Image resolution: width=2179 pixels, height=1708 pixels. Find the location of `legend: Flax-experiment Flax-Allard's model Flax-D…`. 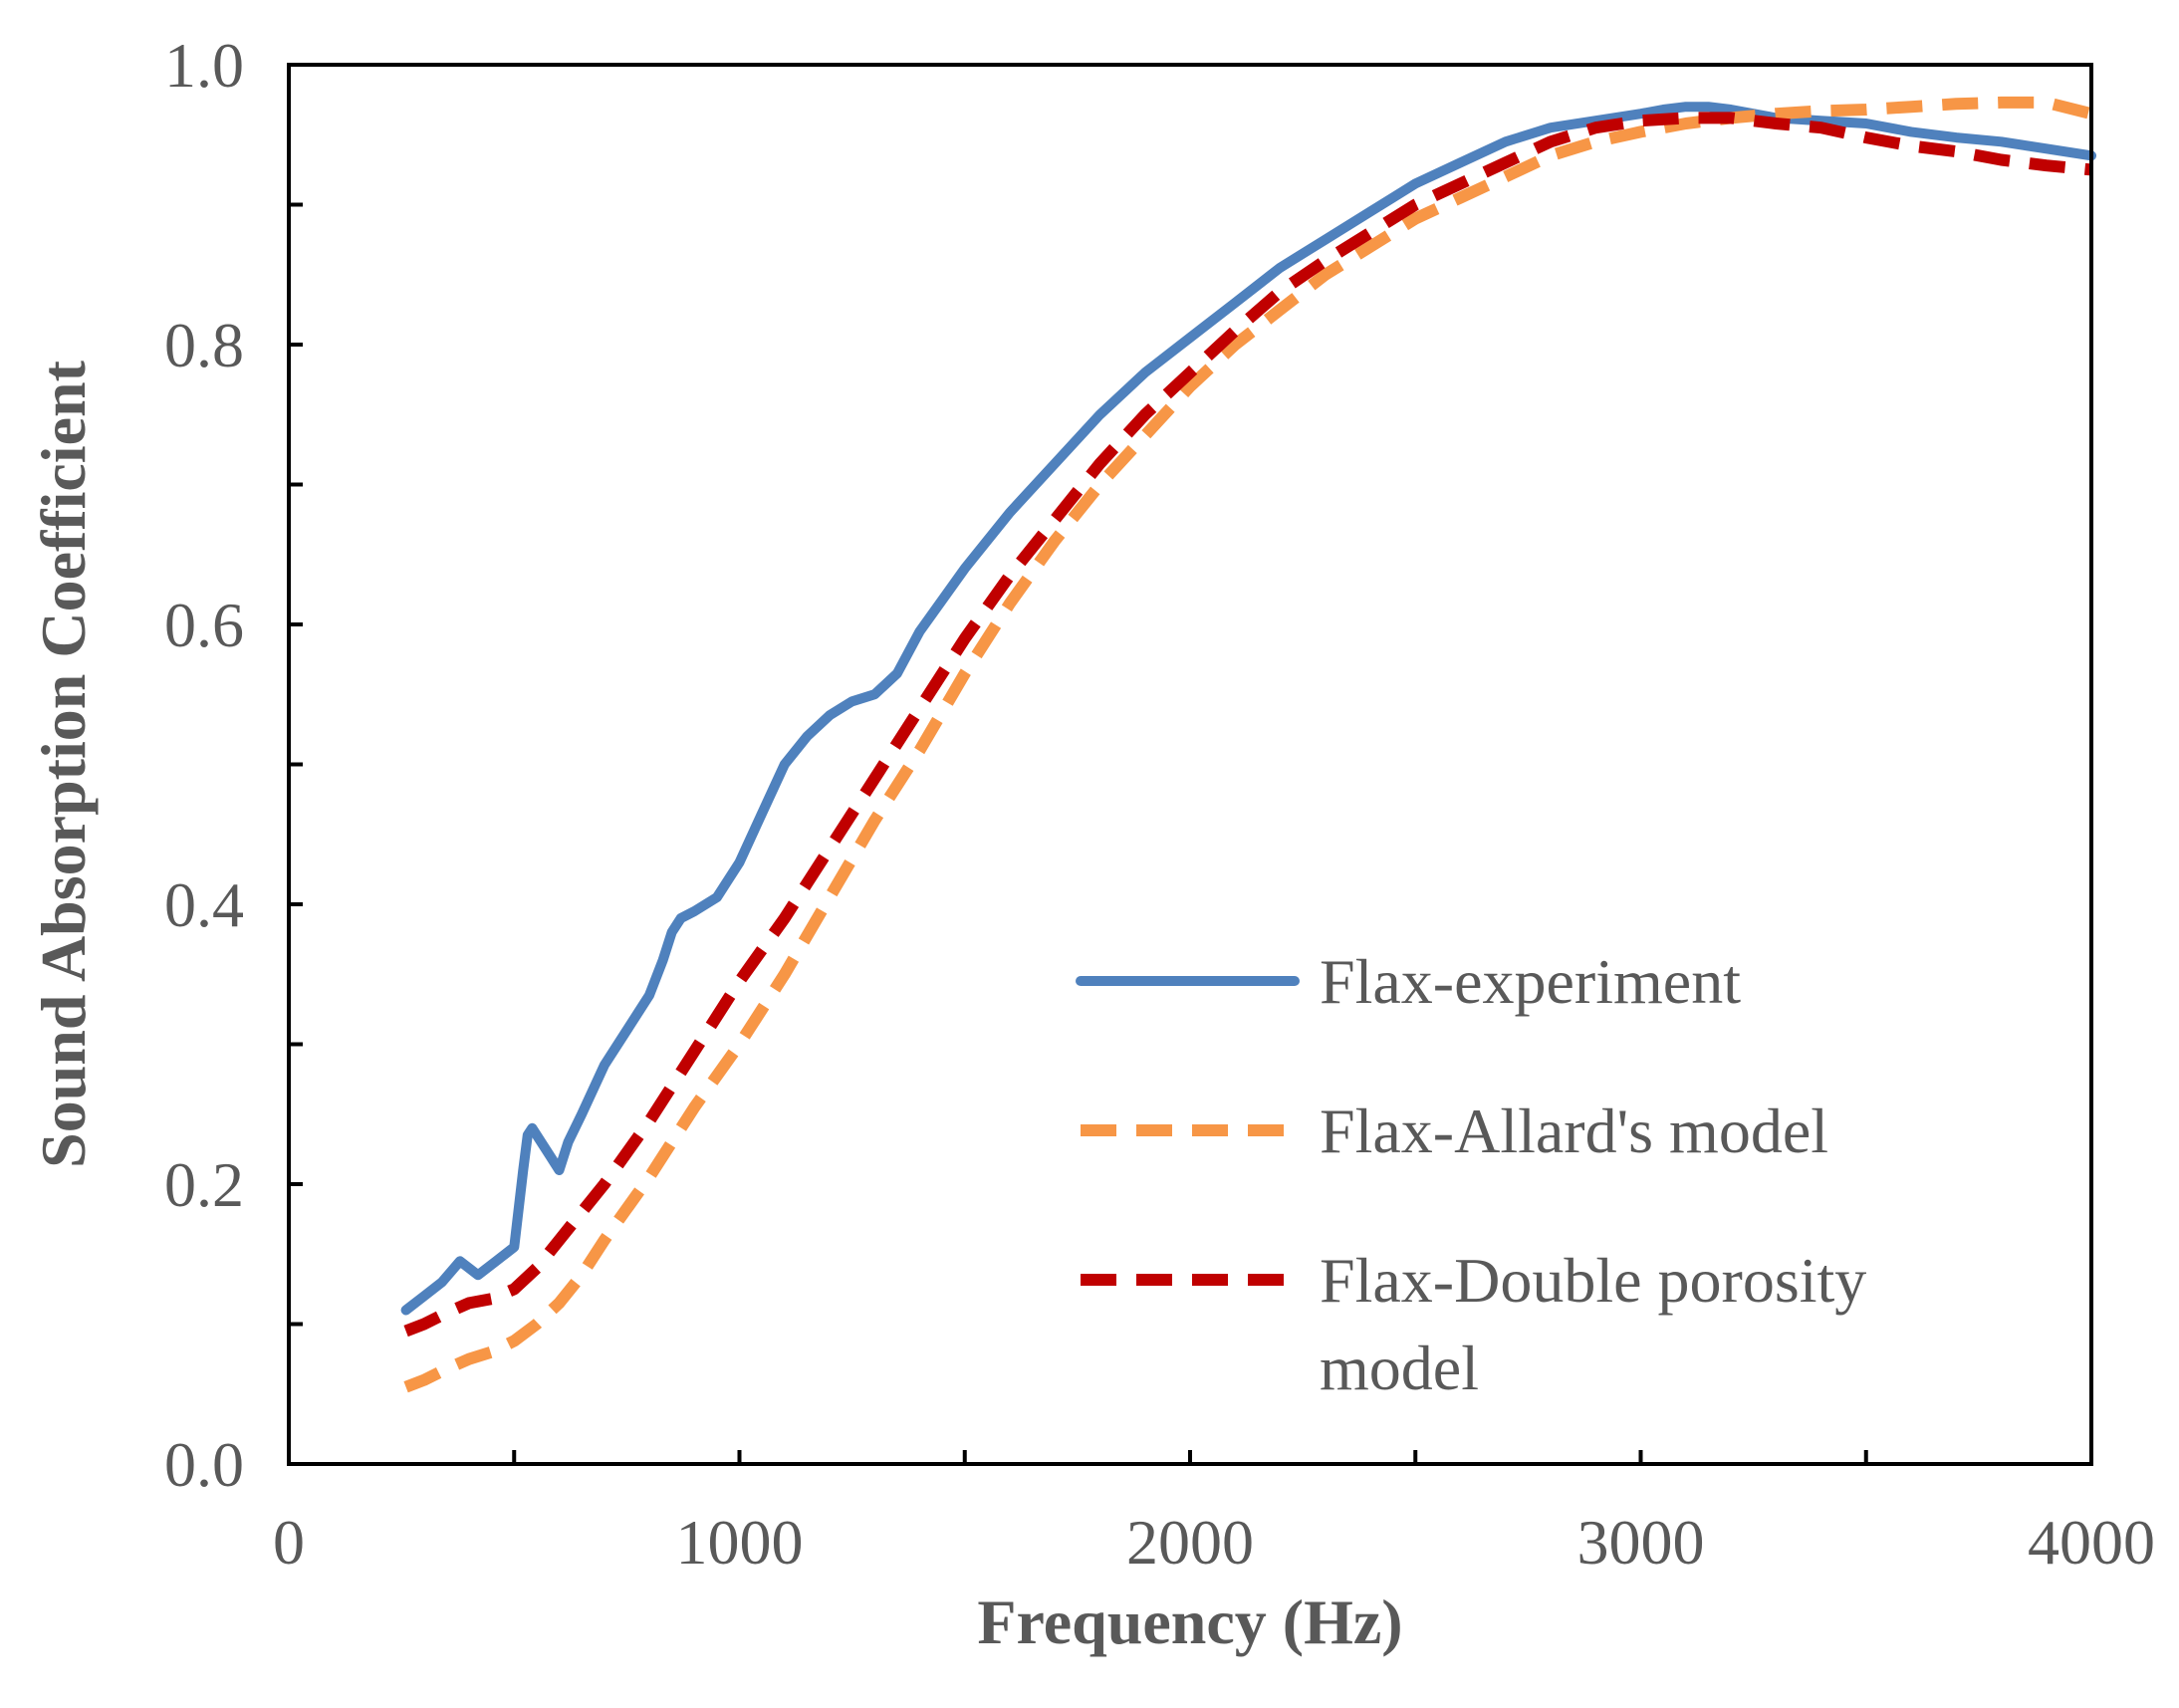

legend: Flax-experiment Flax-Allard's model Flax-D… is located at coordinates (1471, 1174).